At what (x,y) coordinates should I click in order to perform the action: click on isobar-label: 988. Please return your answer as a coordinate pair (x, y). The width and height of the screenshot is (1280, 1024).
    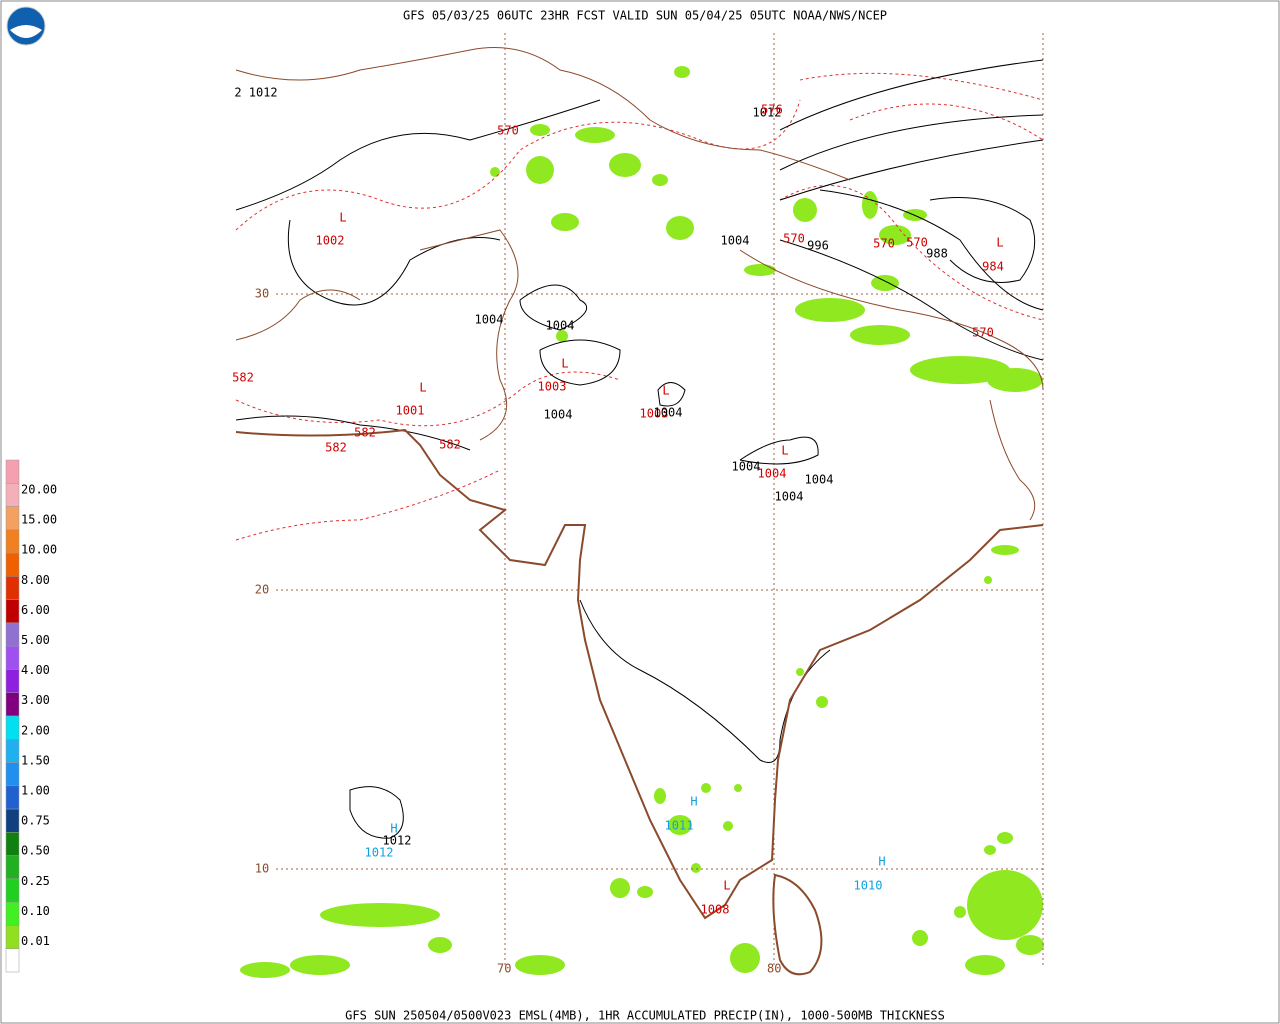
    Looking at the image, I should click on (937, 254).